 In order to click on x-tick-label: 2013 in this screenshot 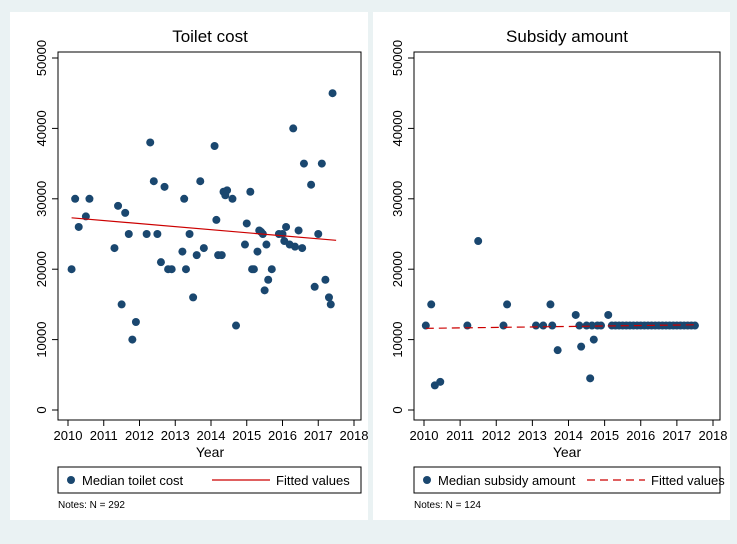, I will do `click(175, 435)`.